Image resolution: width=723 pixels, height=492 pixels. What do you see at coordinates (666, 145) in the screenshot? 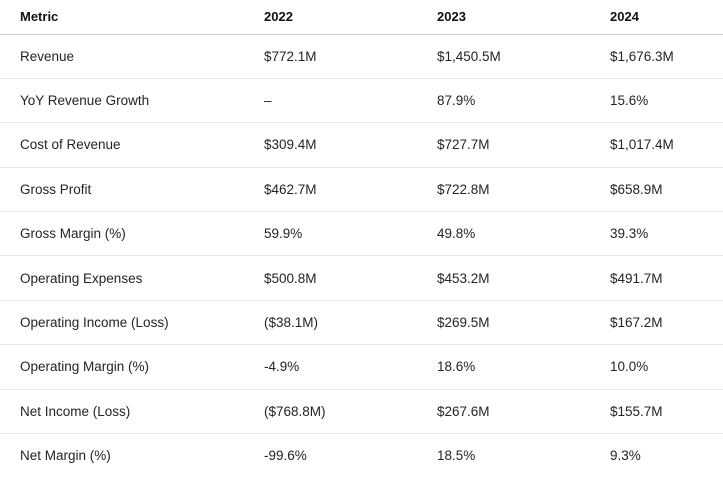
I see `value-2024-cell: $1,017.4M` at bounding box center [666, 145].